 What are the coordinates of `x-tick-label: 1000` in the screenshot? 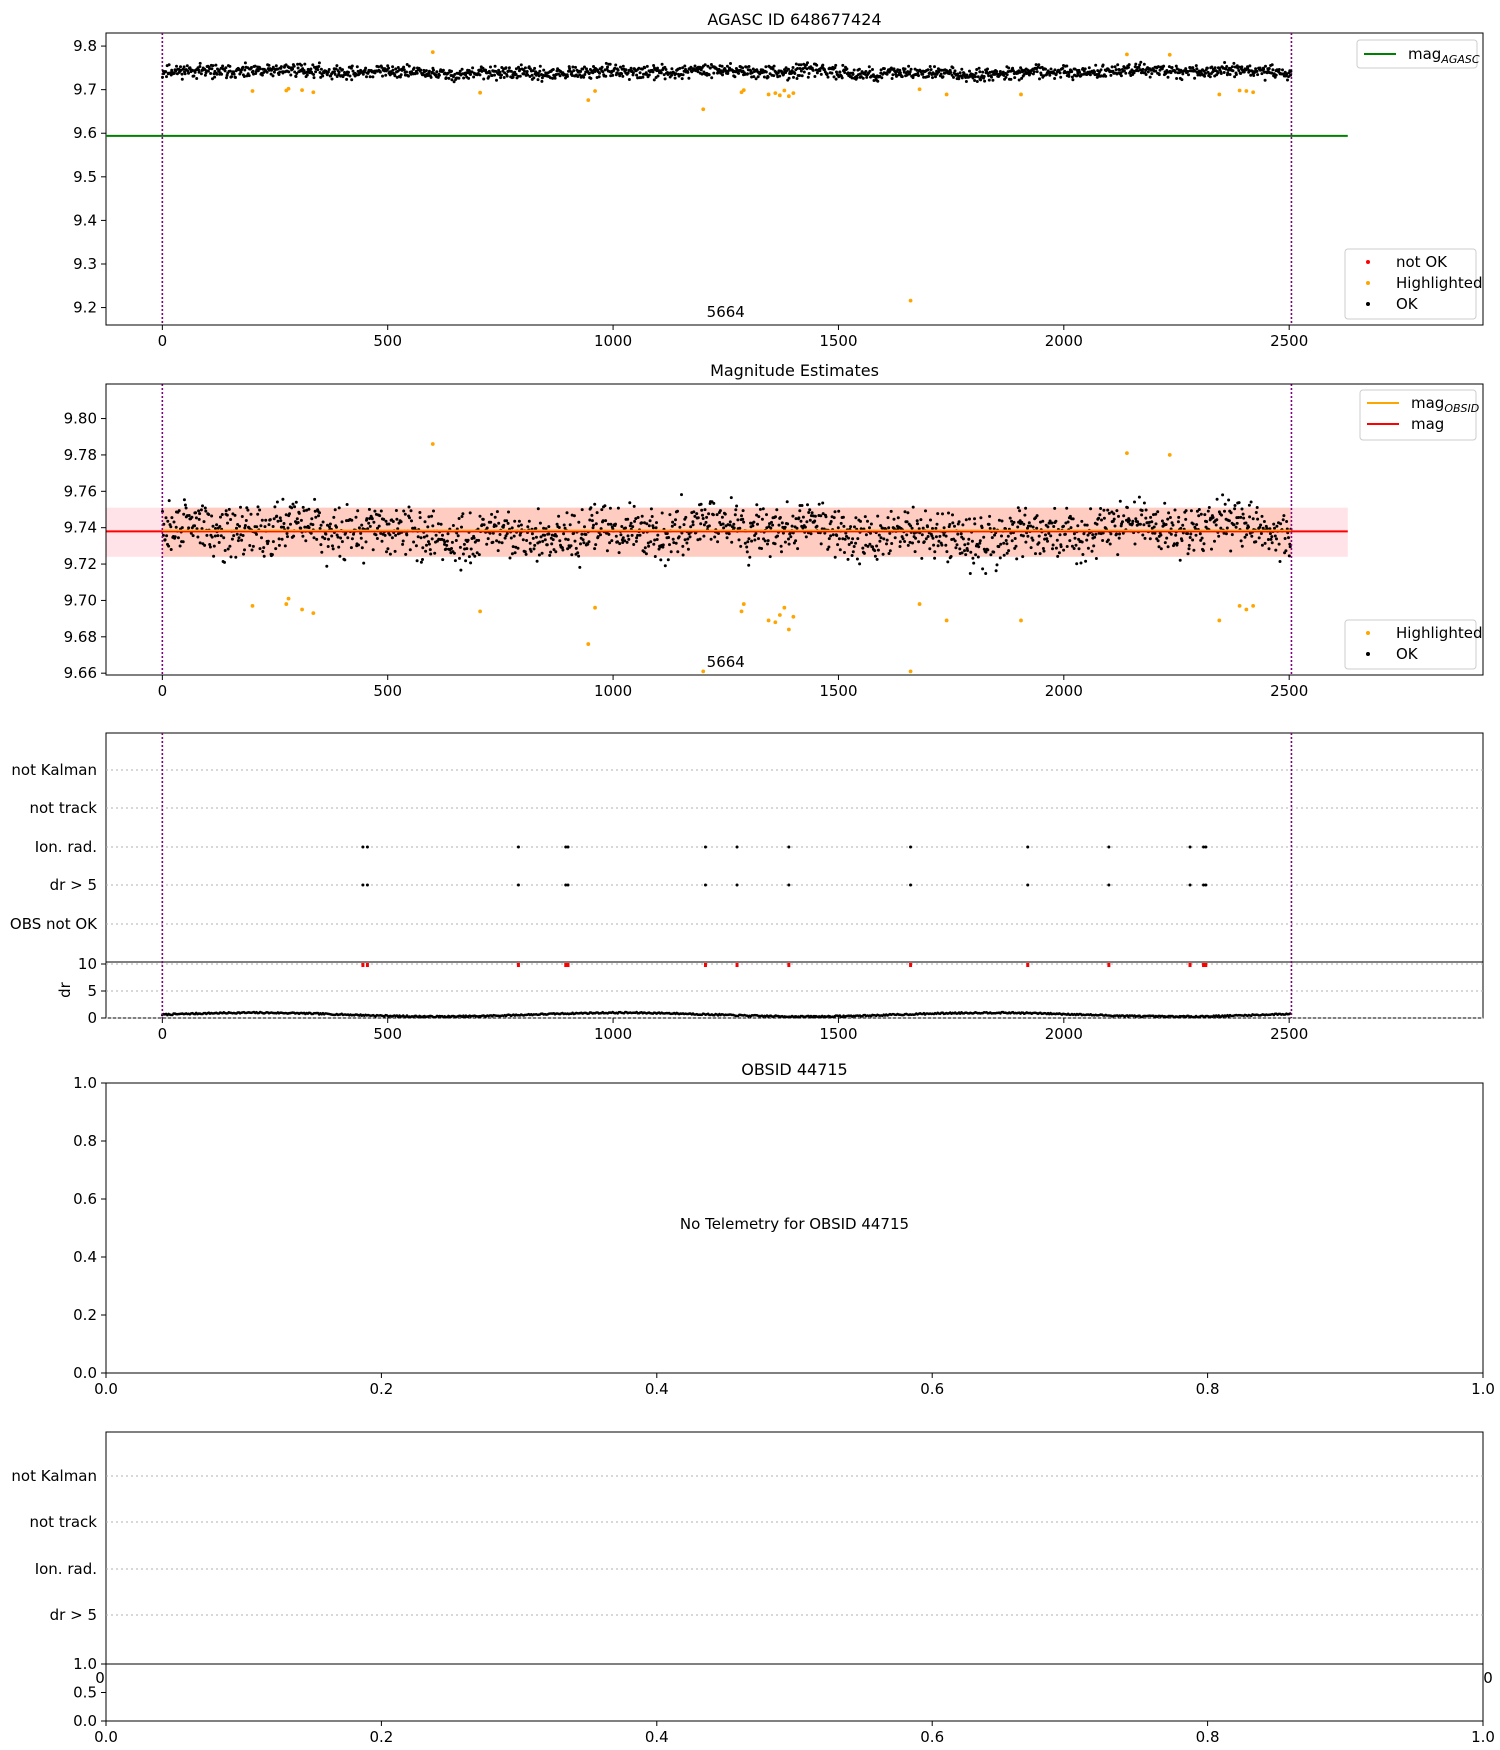 It's located at (613, 1034).